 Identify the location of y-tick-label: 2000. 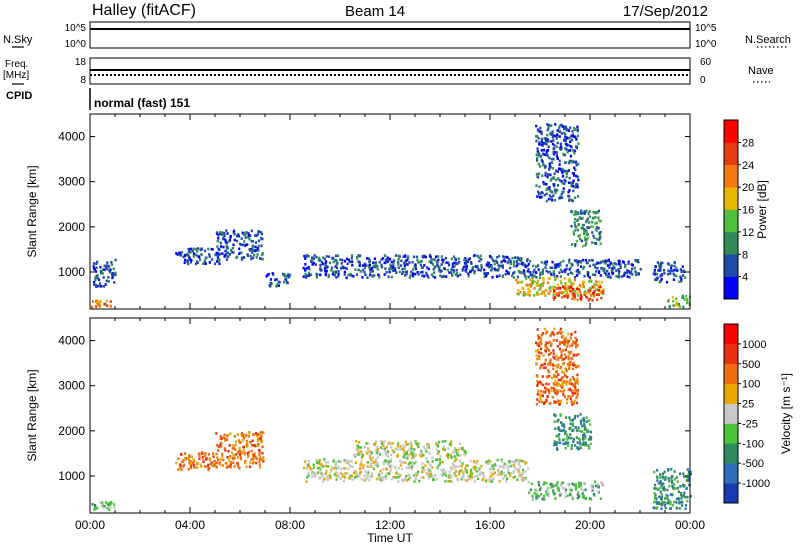
(71, 227).